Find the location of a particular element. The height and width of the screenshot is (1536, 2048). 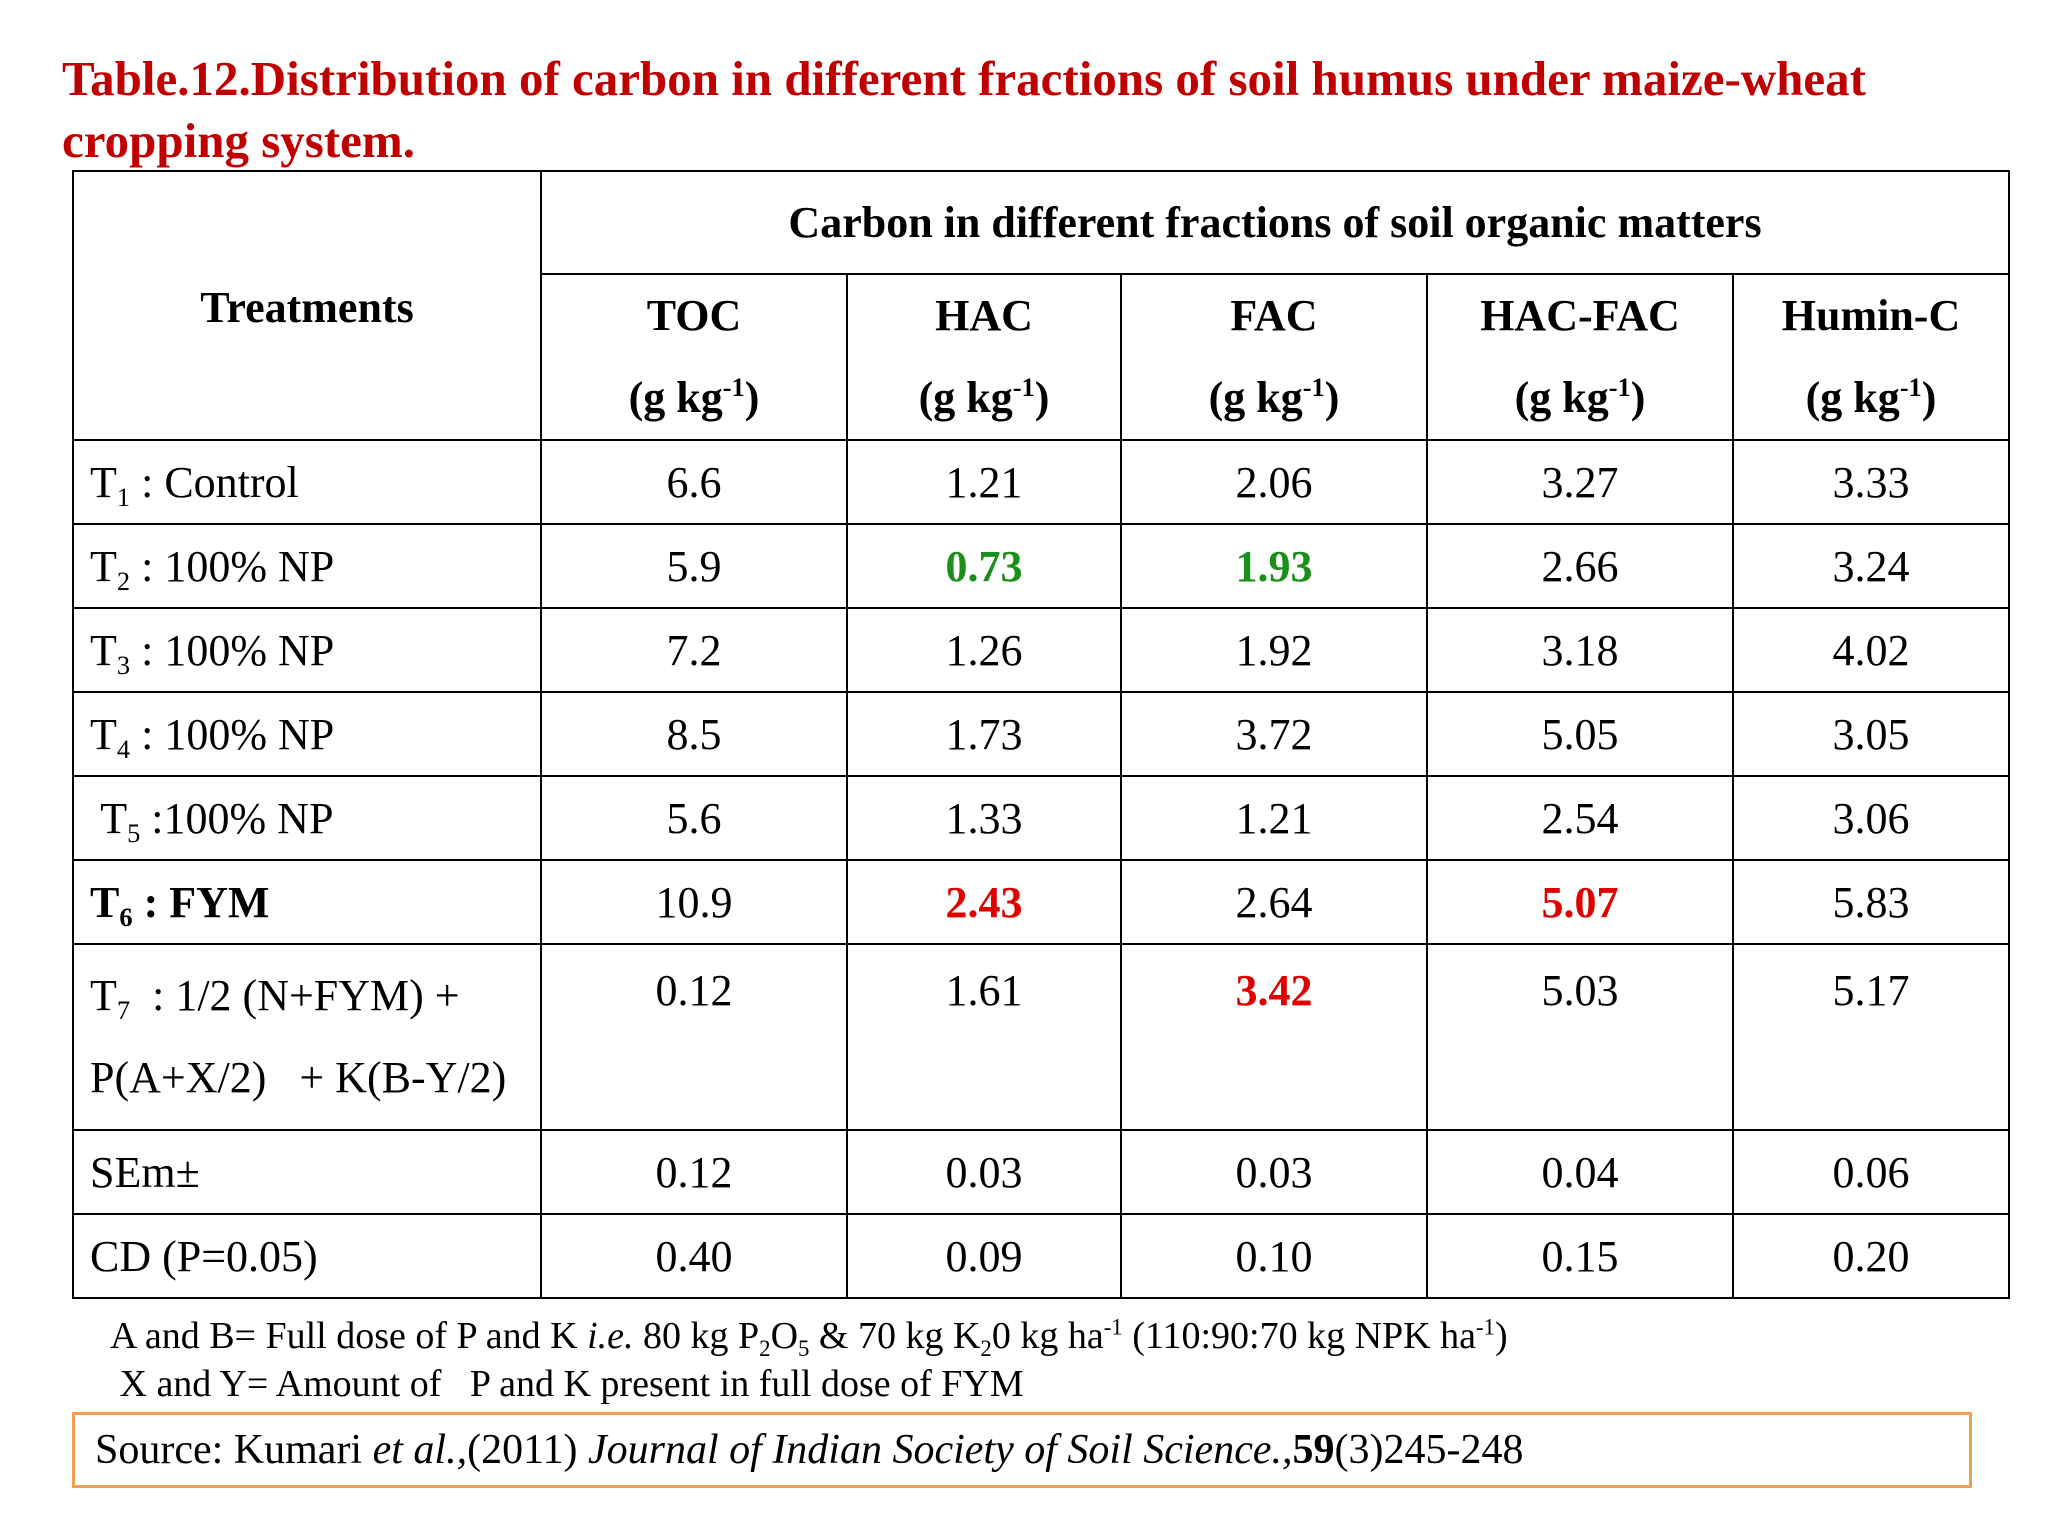

value-cell: 1.61 is located at coordinates (984, 1037).